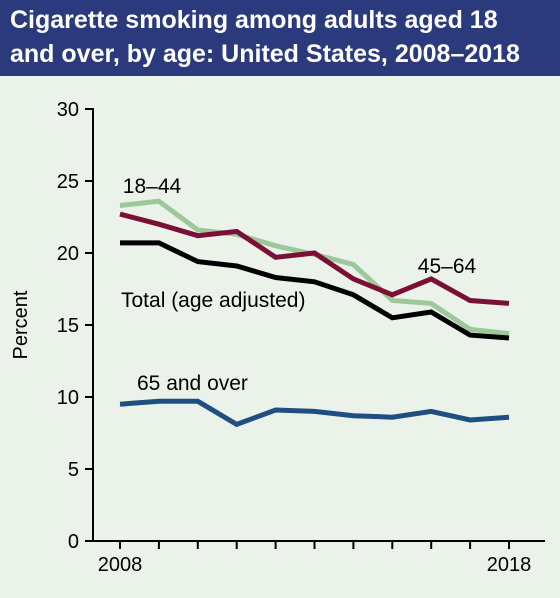 This screenshot has height=598, width=560. Describe the element at coordinates (120, 565) in the screenshot. I see `x-tick-label: 2008` at that location.